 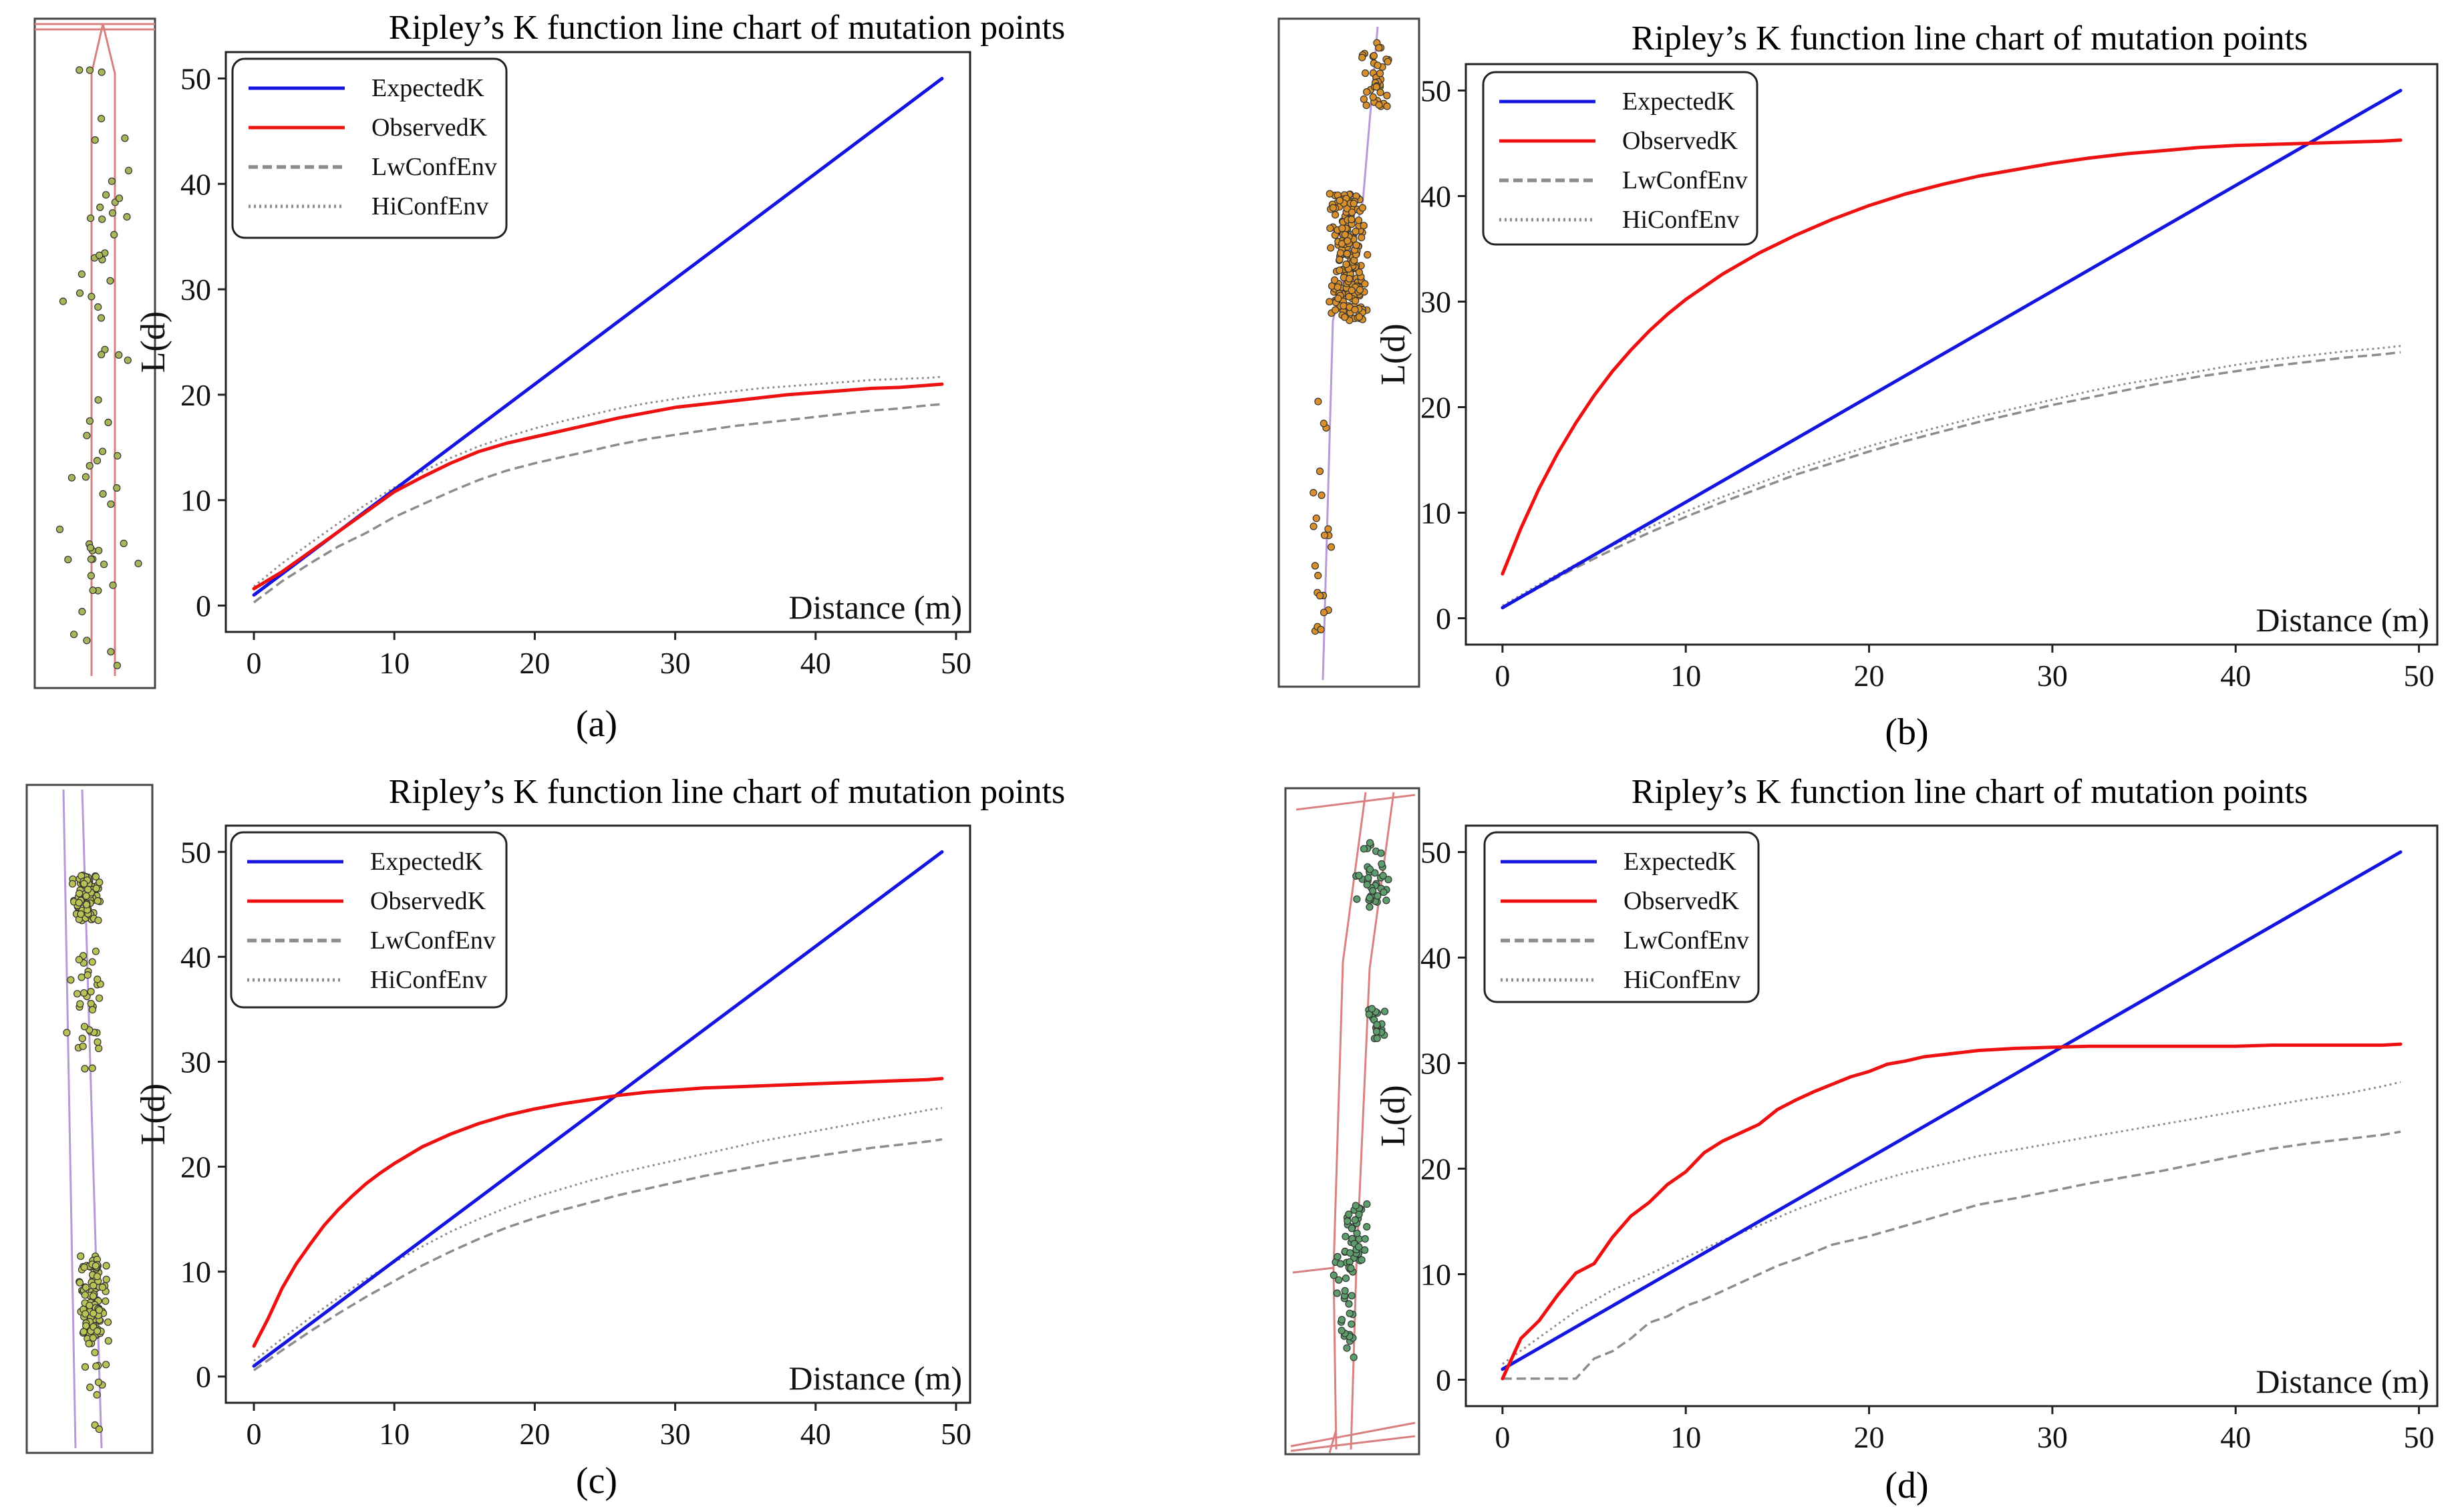 I want to click on panel-label: (b), so click(x=1906, y=732).